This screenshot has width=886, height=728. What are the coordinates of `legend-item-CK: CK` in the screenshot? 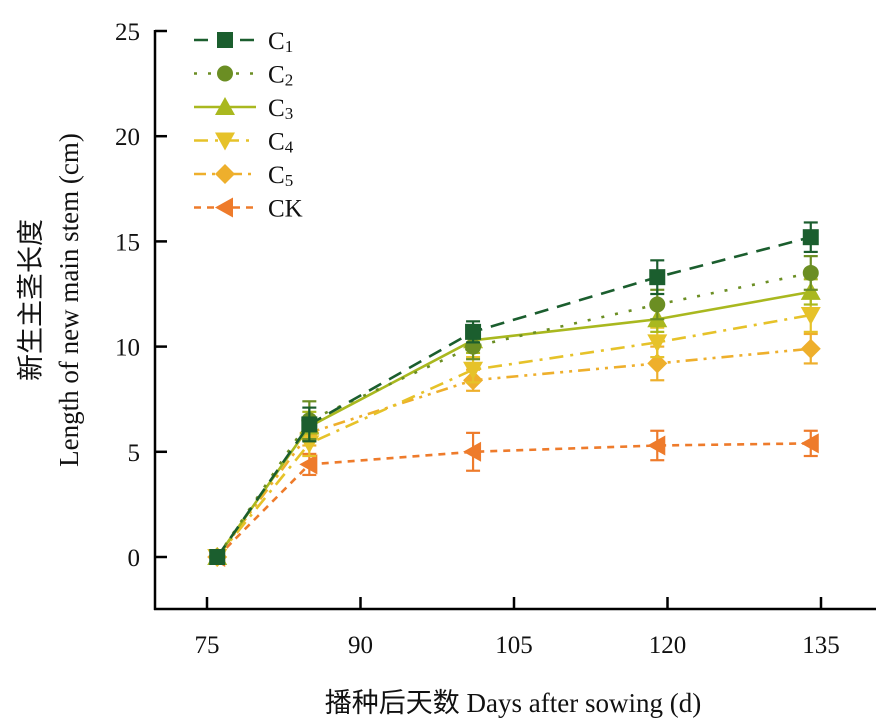 It's located at (248, 209).